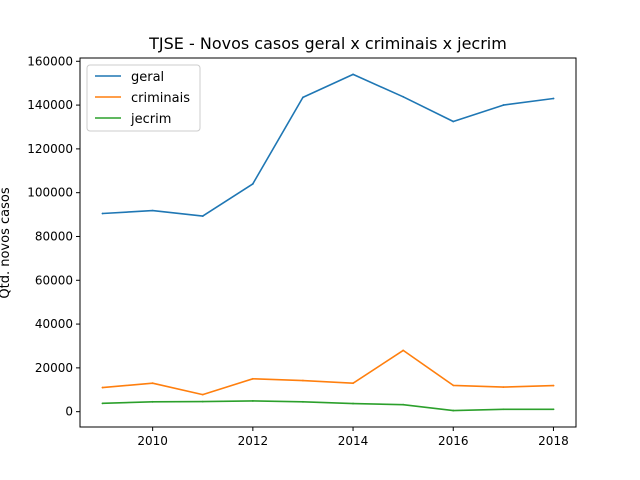 The image size is (640, 480). What do you see at coordinates (353, 441) in the screenshot?
I see `x-tick-label: 2014` at bounding box center [353, 441].